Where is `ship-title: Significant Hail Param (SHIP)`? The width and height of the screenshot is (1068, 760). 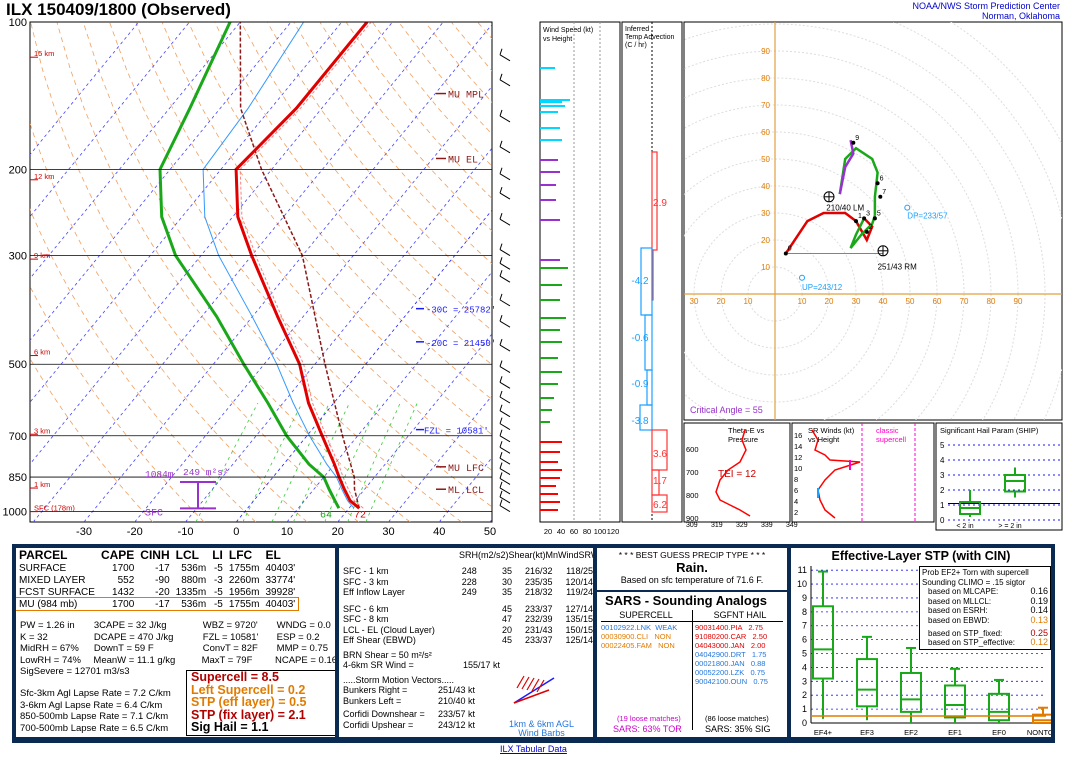 ship-title: Significant Hail Param (SHIP) is located at coordinates (989, 430).